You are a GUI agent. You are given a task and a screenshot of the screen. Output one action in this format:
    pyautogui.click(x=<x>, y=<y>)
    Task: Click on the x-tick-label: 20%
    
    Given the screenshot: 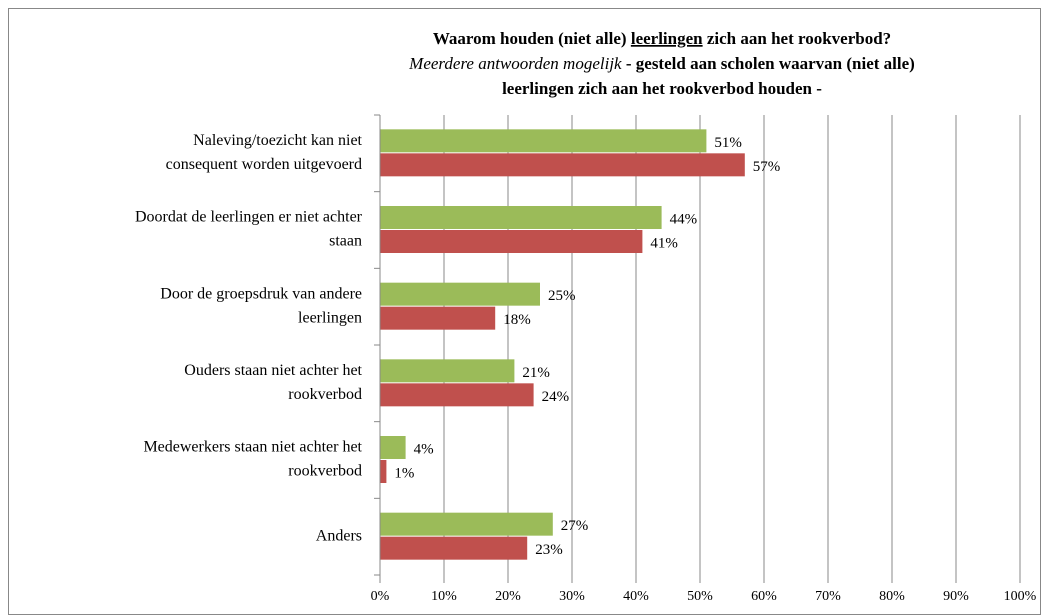 What is the action you would take?
    pyautogui.click(x=508, y=596)
    